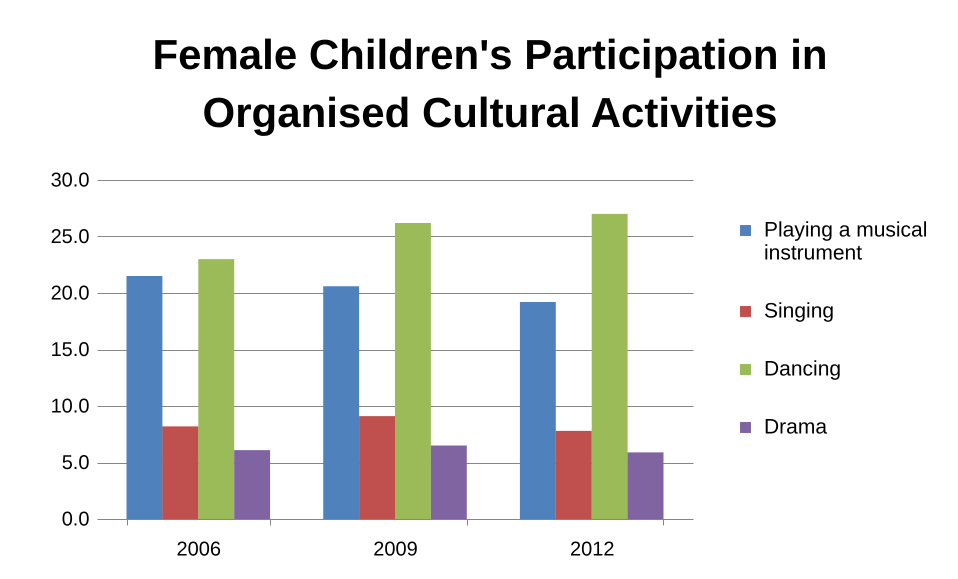 The height and width of the screenshot is (579, 958). I want to click on legend-label: Playing a musical instrument, so click(846, 241).